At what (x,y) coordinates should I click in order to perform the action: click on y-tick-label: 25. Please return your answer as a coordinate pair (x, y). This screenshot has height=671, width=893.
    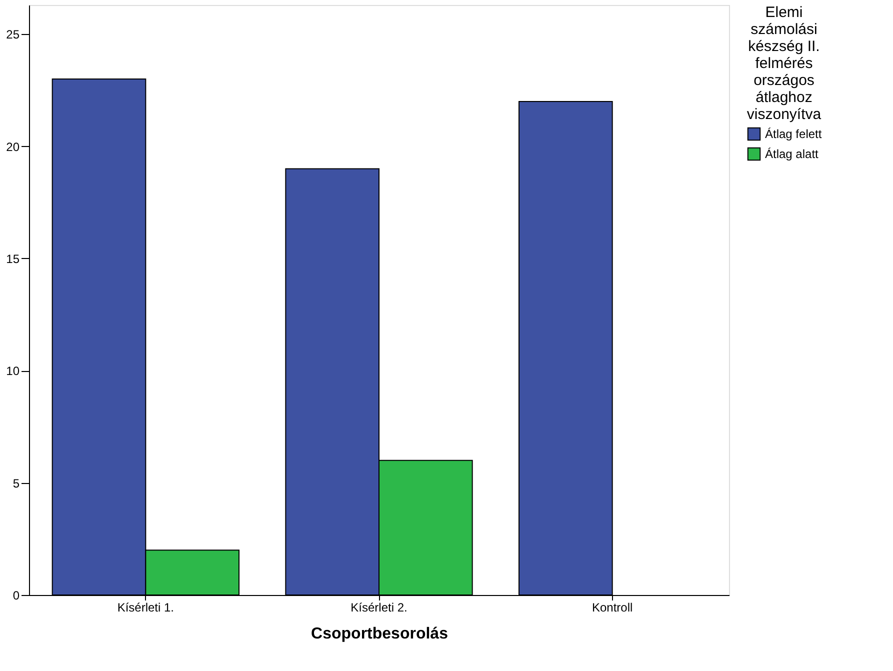
    Looking at the image, I should click on (13, 35).